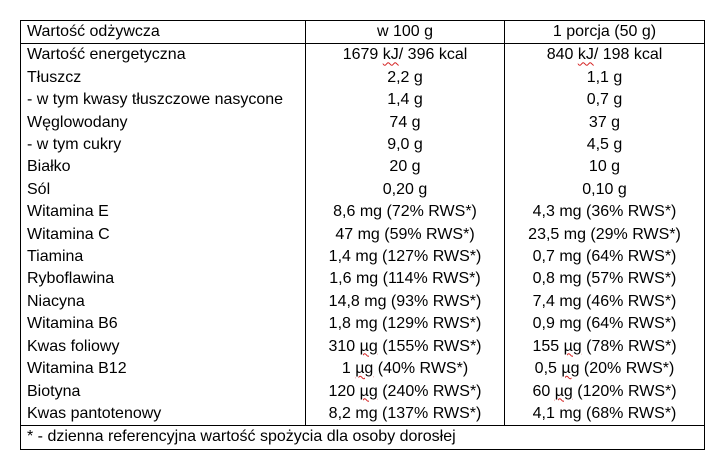  What do you see at coordinates (429, 346) in the screenshot?
I see `value-text: (155% RWS*)` at bounding box center [429, 346].